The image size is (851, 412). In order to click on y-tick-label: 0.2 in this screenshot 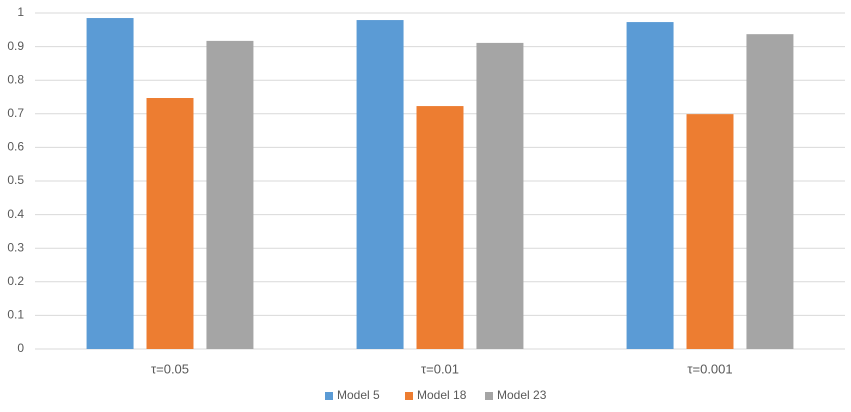, I will do `click(15, 281)`.